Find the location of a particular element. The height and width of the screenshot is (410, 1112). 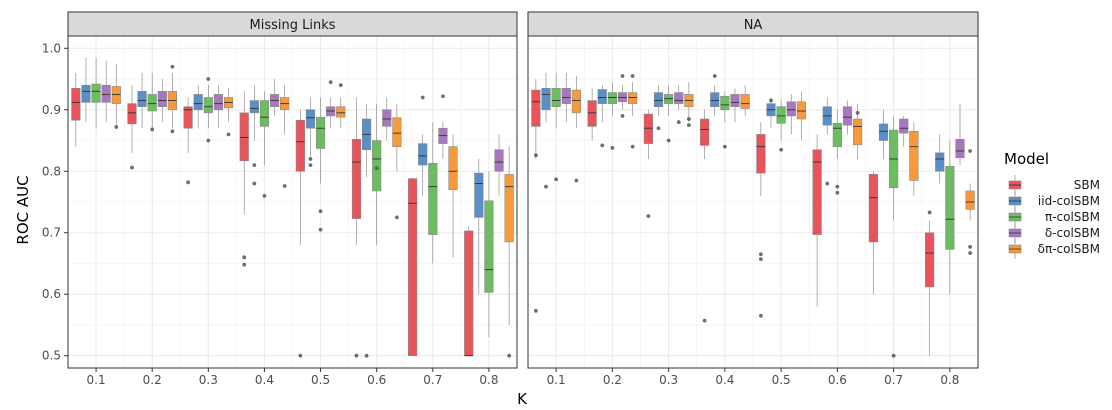

x-tick-label: 0.5 is located at coordinates (320, 380).